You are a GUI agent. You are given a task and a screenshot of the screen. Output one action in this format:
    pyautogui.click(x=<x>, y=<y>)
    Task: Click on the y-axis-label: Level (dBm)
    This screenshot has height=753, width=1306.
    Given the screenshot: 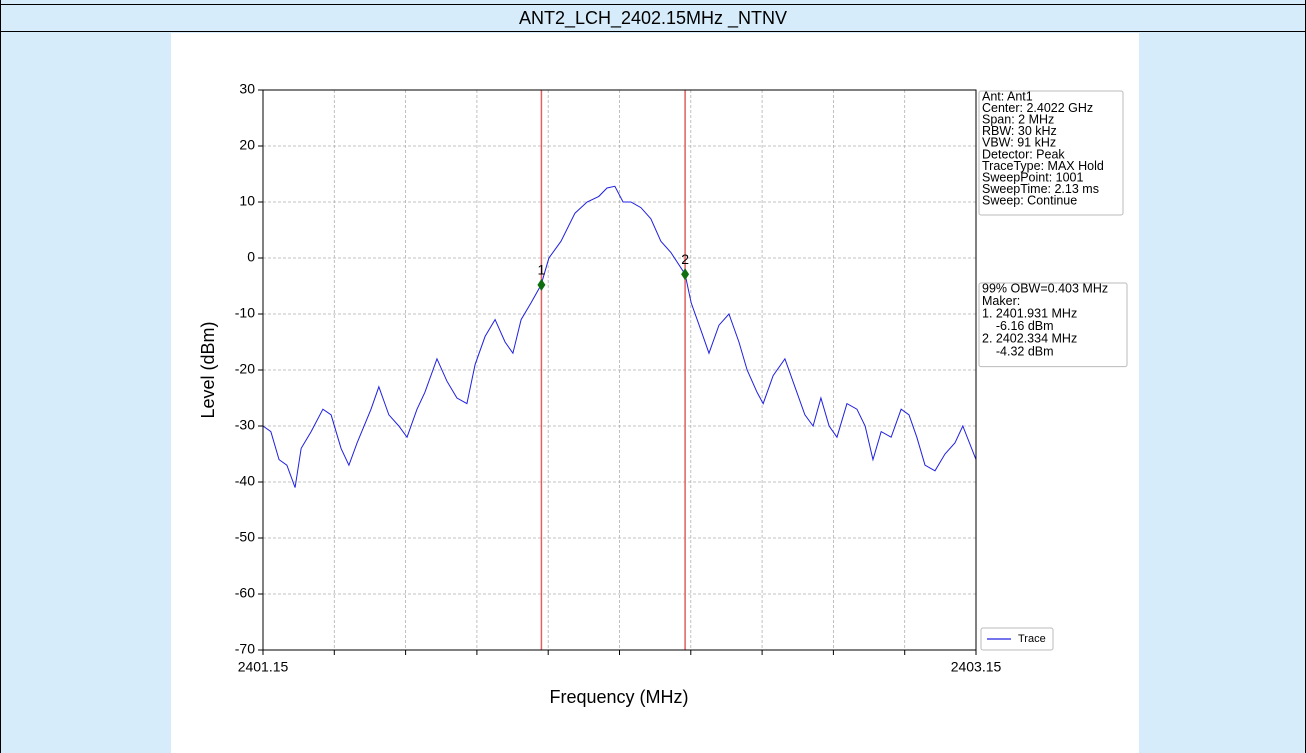 What is the action you would take?
    pyautogui.click(x=208, y=369)
    